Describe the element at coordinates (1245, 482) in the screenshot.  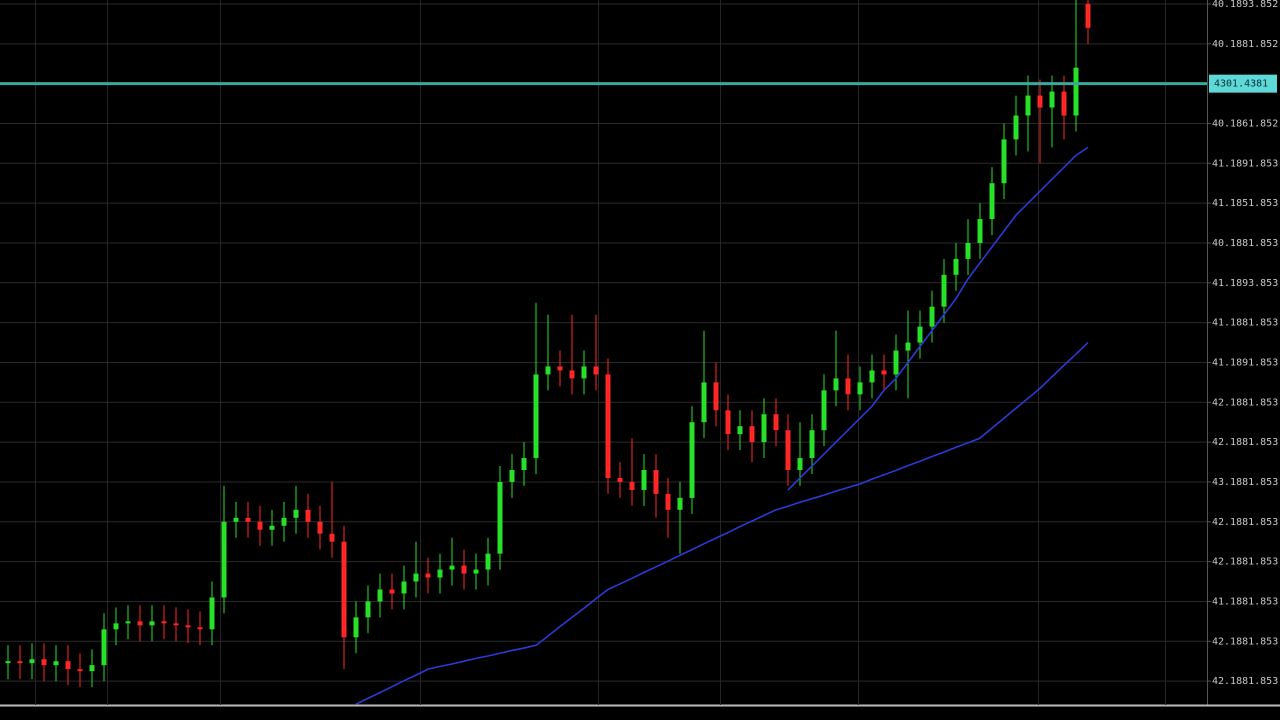
I see `y-tick-label: 43.1881.853` at that location.